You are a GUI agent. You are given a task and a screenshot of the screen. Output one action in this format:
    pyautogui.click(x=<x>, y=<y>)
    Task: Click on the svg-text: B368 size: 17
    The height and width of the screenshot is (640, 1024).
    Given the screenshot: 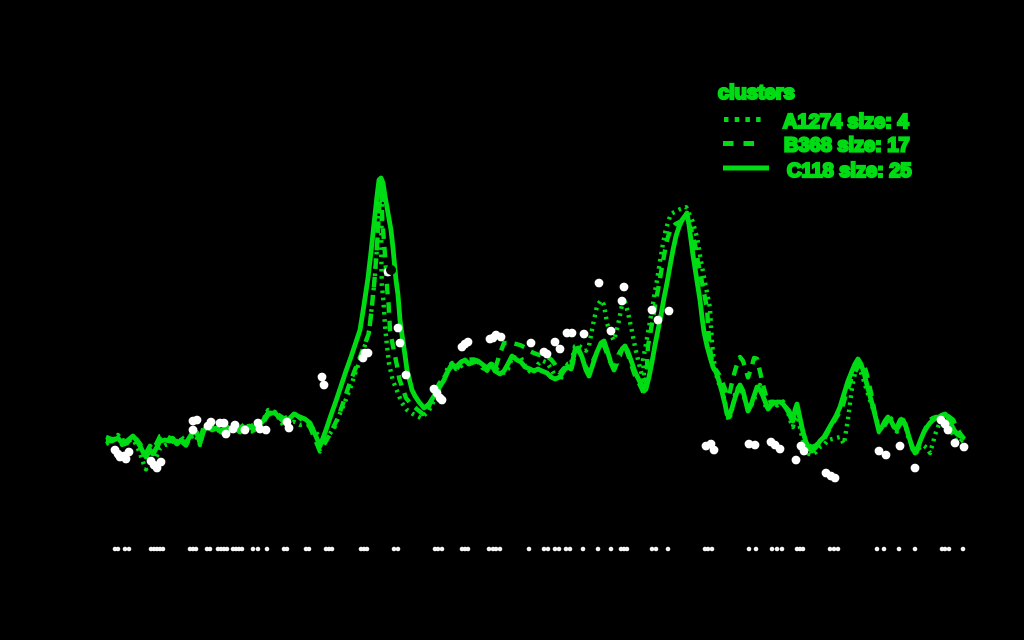 What is the action you would take?
    pyautogui.click(x=847, y=146)
    